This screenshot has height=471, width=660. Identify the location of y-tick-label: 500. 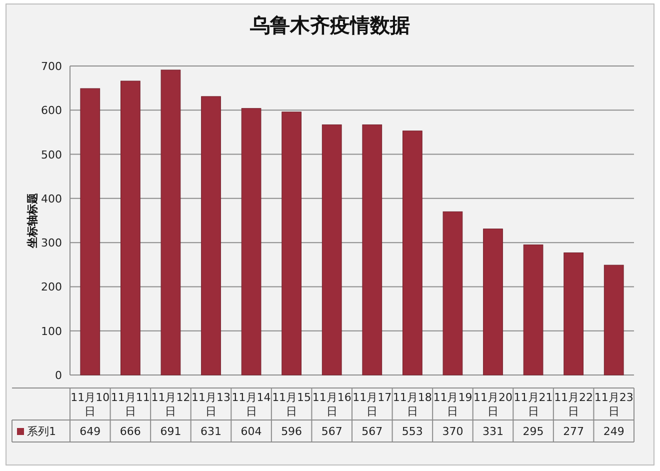
(51, 155).